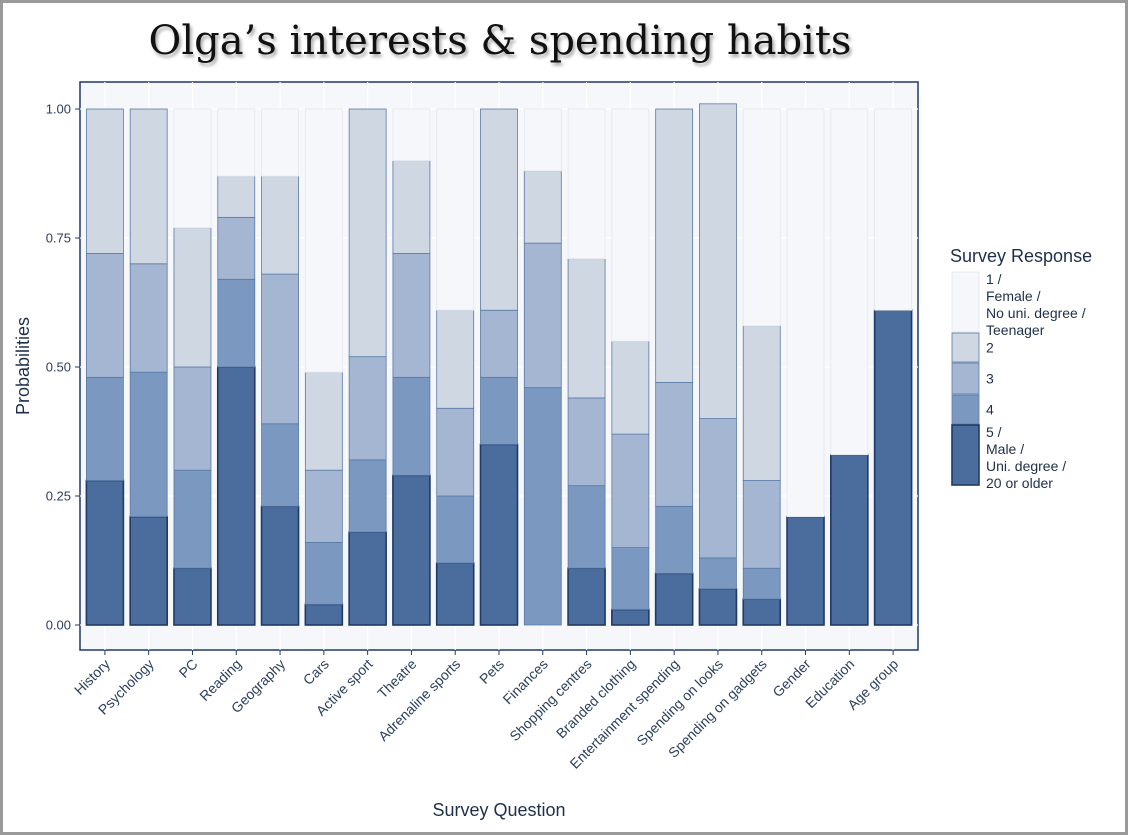 This screenshot has height=835, width=1128. I want to click on legend-label: Uni. degree /, so click(1026, 466).